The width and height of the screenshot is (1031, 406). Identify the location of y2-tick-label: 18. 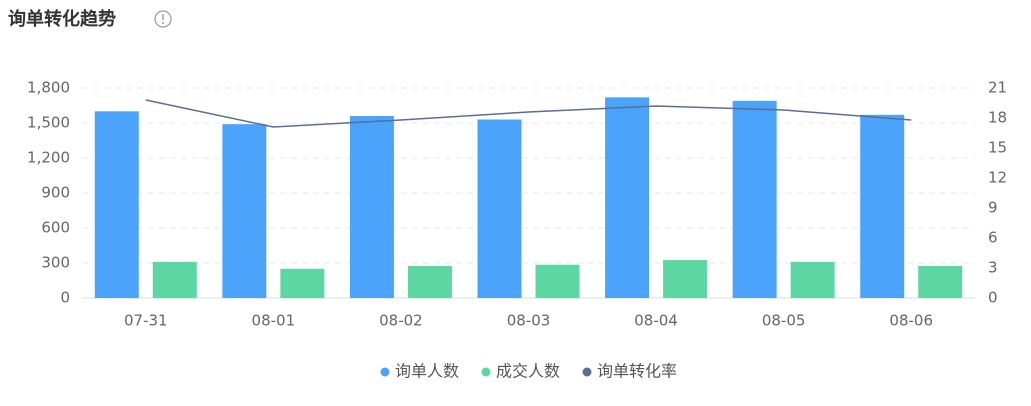
(997, 118).